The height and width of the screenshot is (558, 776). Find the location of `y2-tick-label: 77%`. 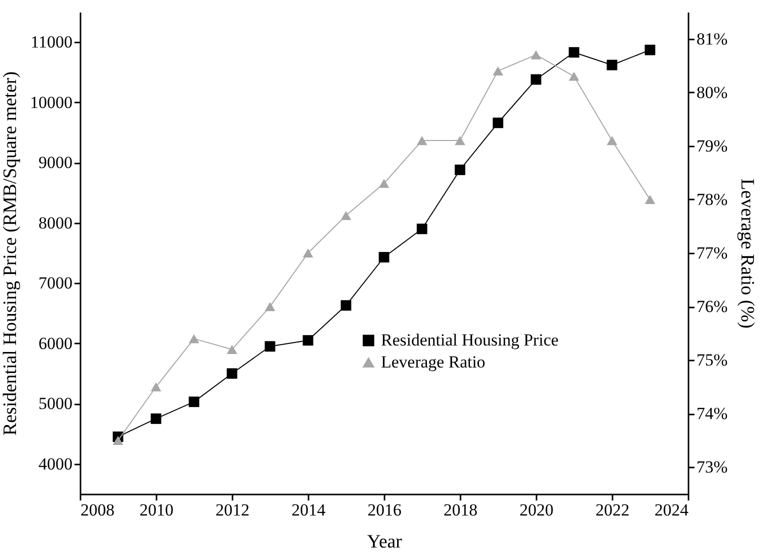

y2-tick-label: 77% is located at coordinates (712, 253).